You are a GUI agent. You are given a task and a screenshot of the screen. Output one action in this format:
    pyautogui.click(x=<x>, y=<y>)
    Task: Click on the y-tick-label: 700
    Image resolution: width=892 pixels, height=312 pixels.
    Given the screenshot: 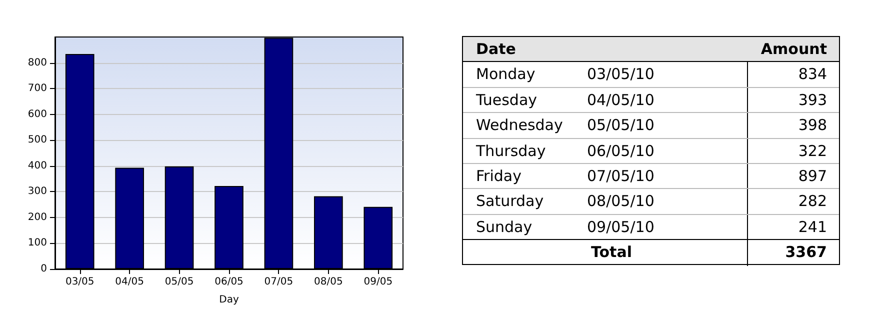 What is the action you would take?
    pyautogui.click(x=37, y=88)
    